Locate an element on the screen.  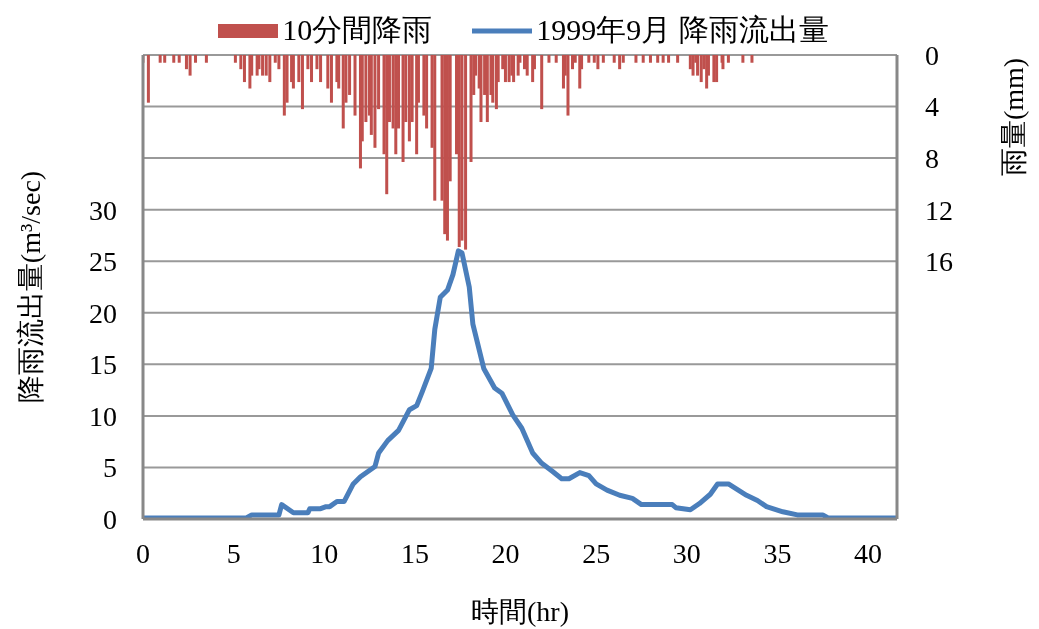
x-tick-label: 0 is located at coordinates (143, 553).